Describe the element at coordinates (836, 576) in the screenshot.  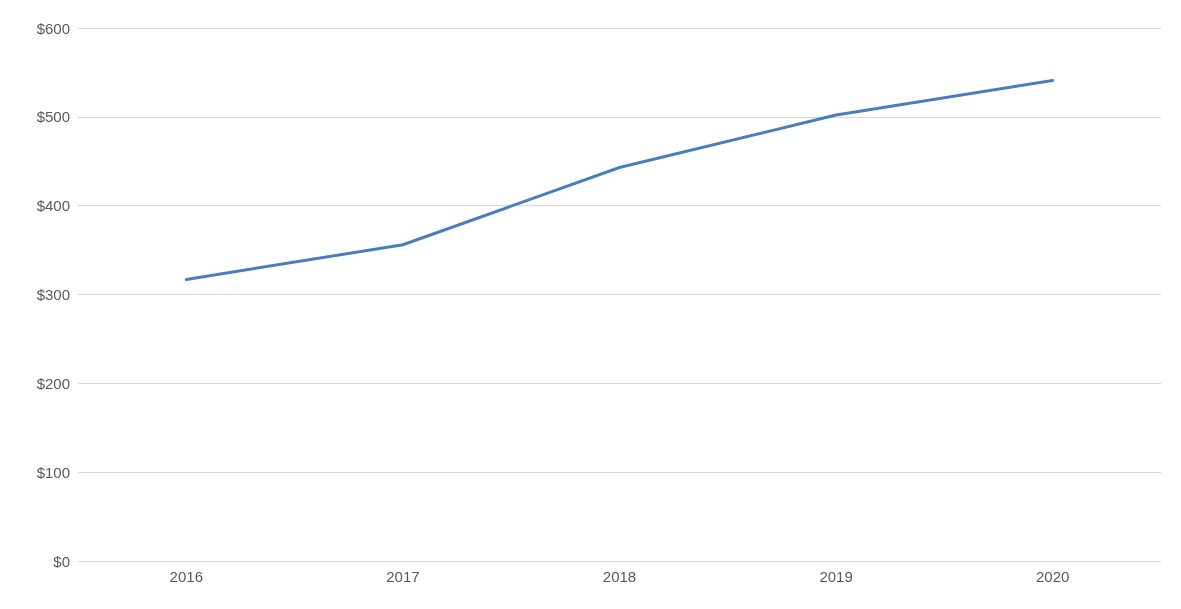
I see `x-tick-label: 2019` at that location.